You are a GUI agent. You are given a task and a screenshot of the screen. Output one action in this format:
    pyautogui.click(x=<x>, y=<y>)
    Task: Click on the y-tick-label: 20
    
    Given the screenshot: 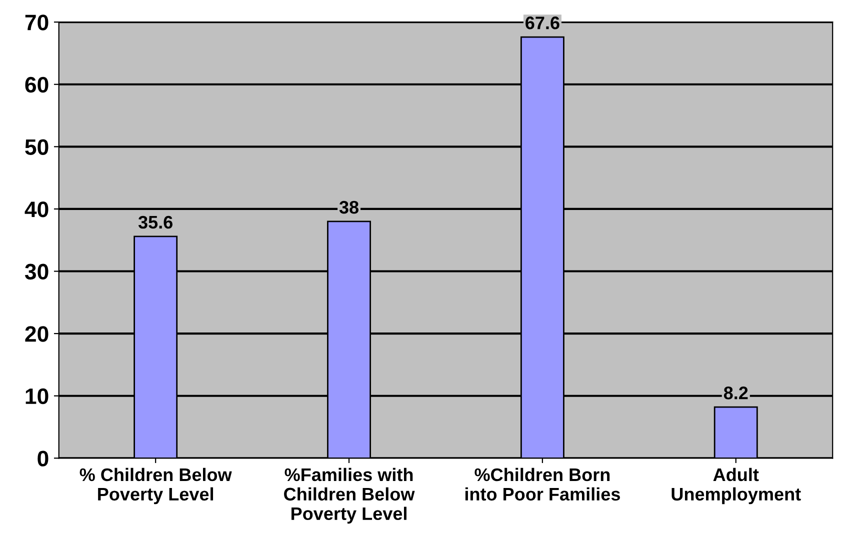 What is the action you would take?
    pyautogui.click(x=36, y=334)
    